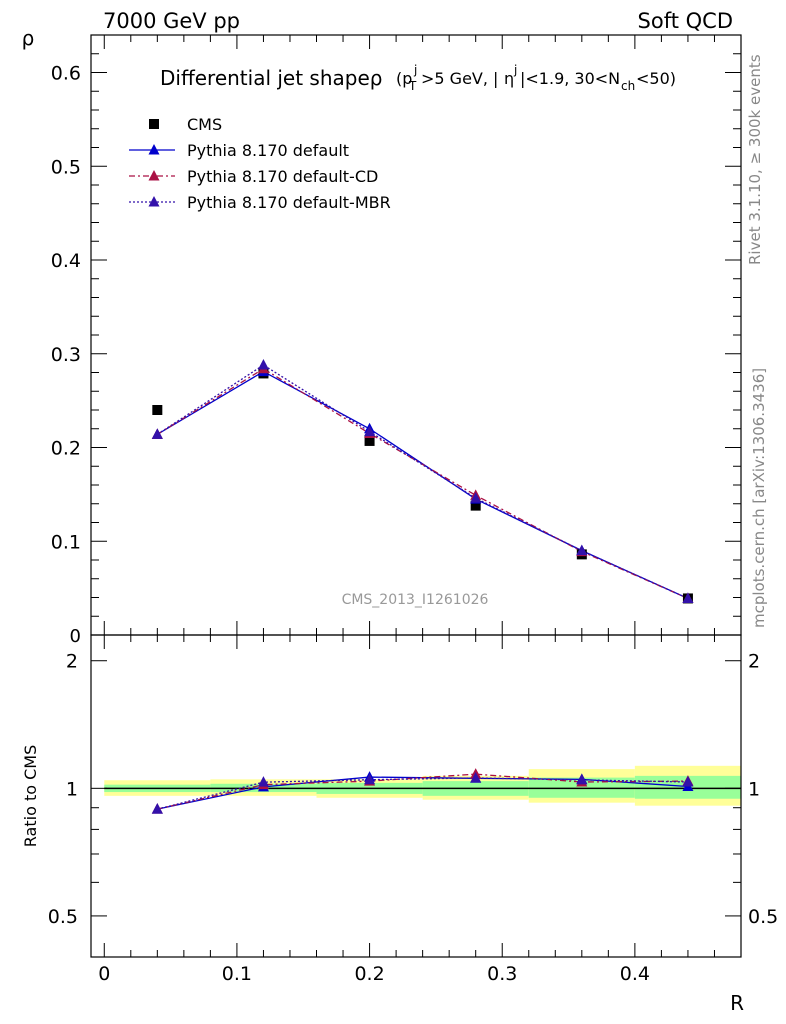 The image size is (786, 1024). I want to click on chart-title-sub-j: j, so click(415, 70).